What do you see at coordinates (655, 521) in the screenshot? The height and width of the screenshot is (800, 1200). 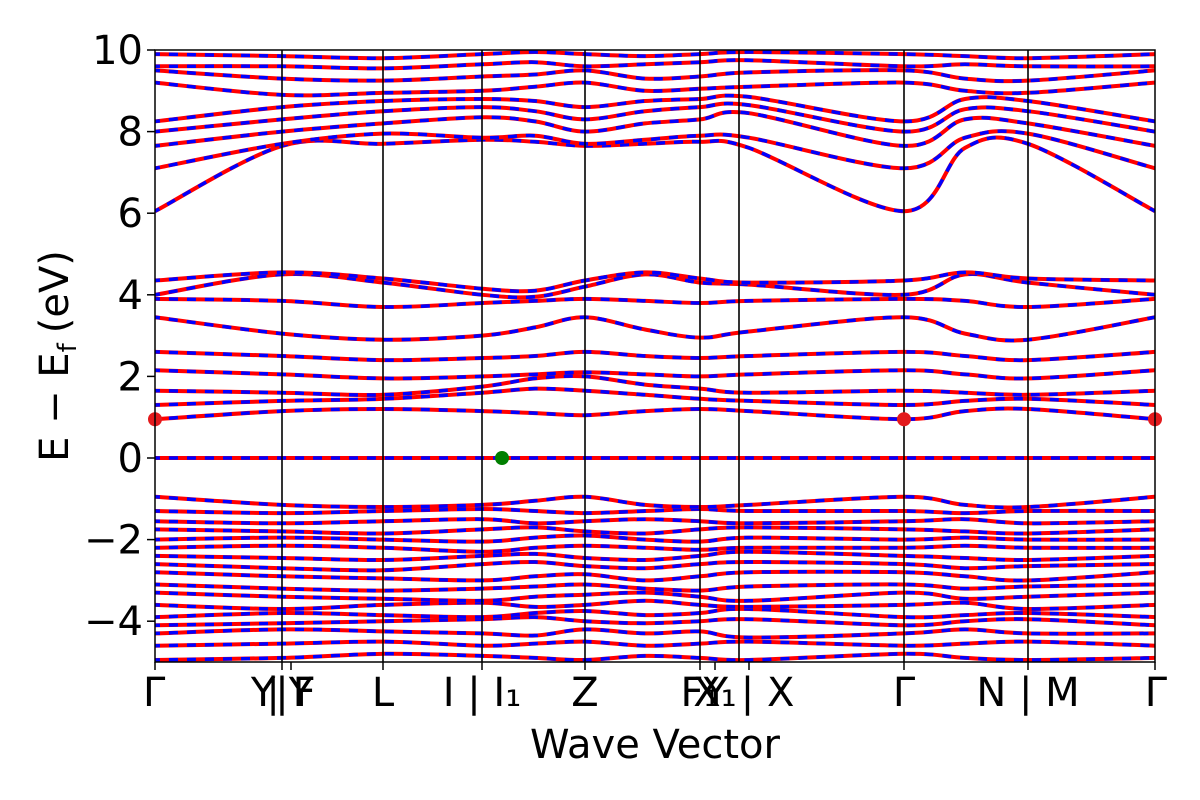 I see `band-14-dashed` at bounding box center [655, 521].